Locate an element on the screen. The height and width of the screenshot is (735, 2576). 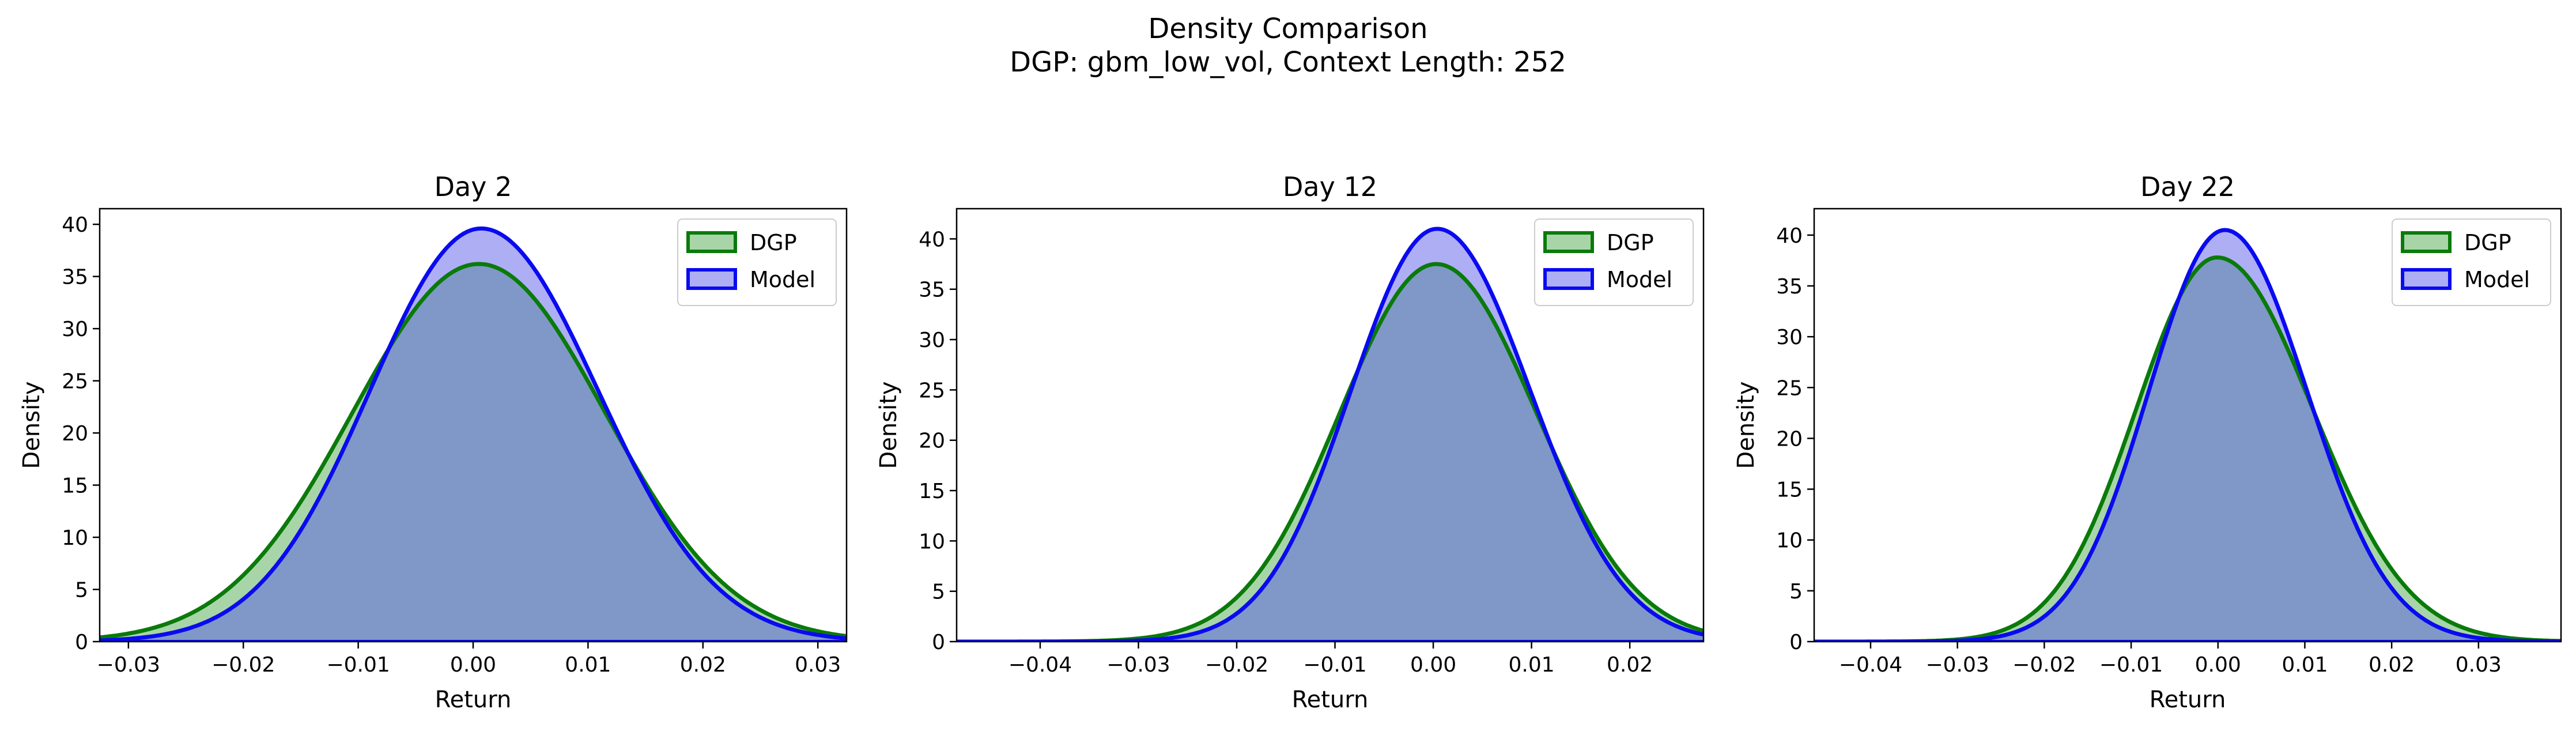
subplot-title: Day 12 is located at coordinates (1330, 186).